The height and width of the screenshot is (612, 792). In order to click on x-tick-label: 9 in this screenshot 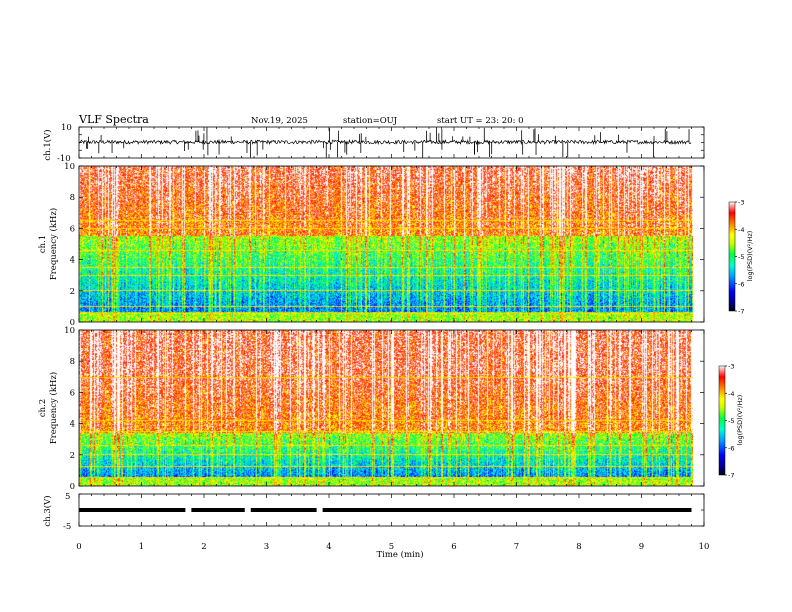, I will do `click(641, 547)`.